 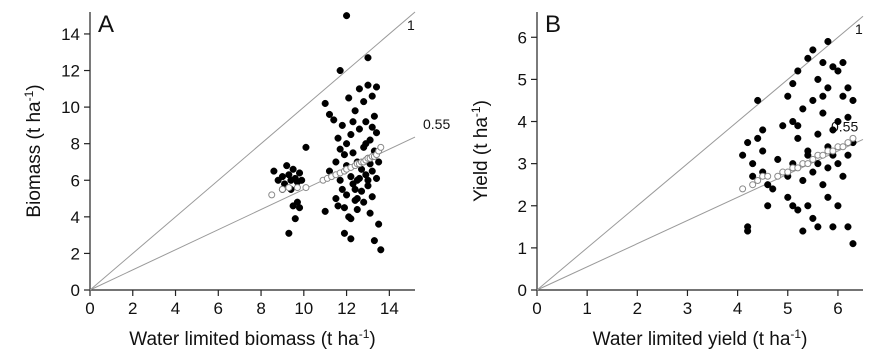 I want to click on y-tick-label: 4, so click(x=522, y=122).